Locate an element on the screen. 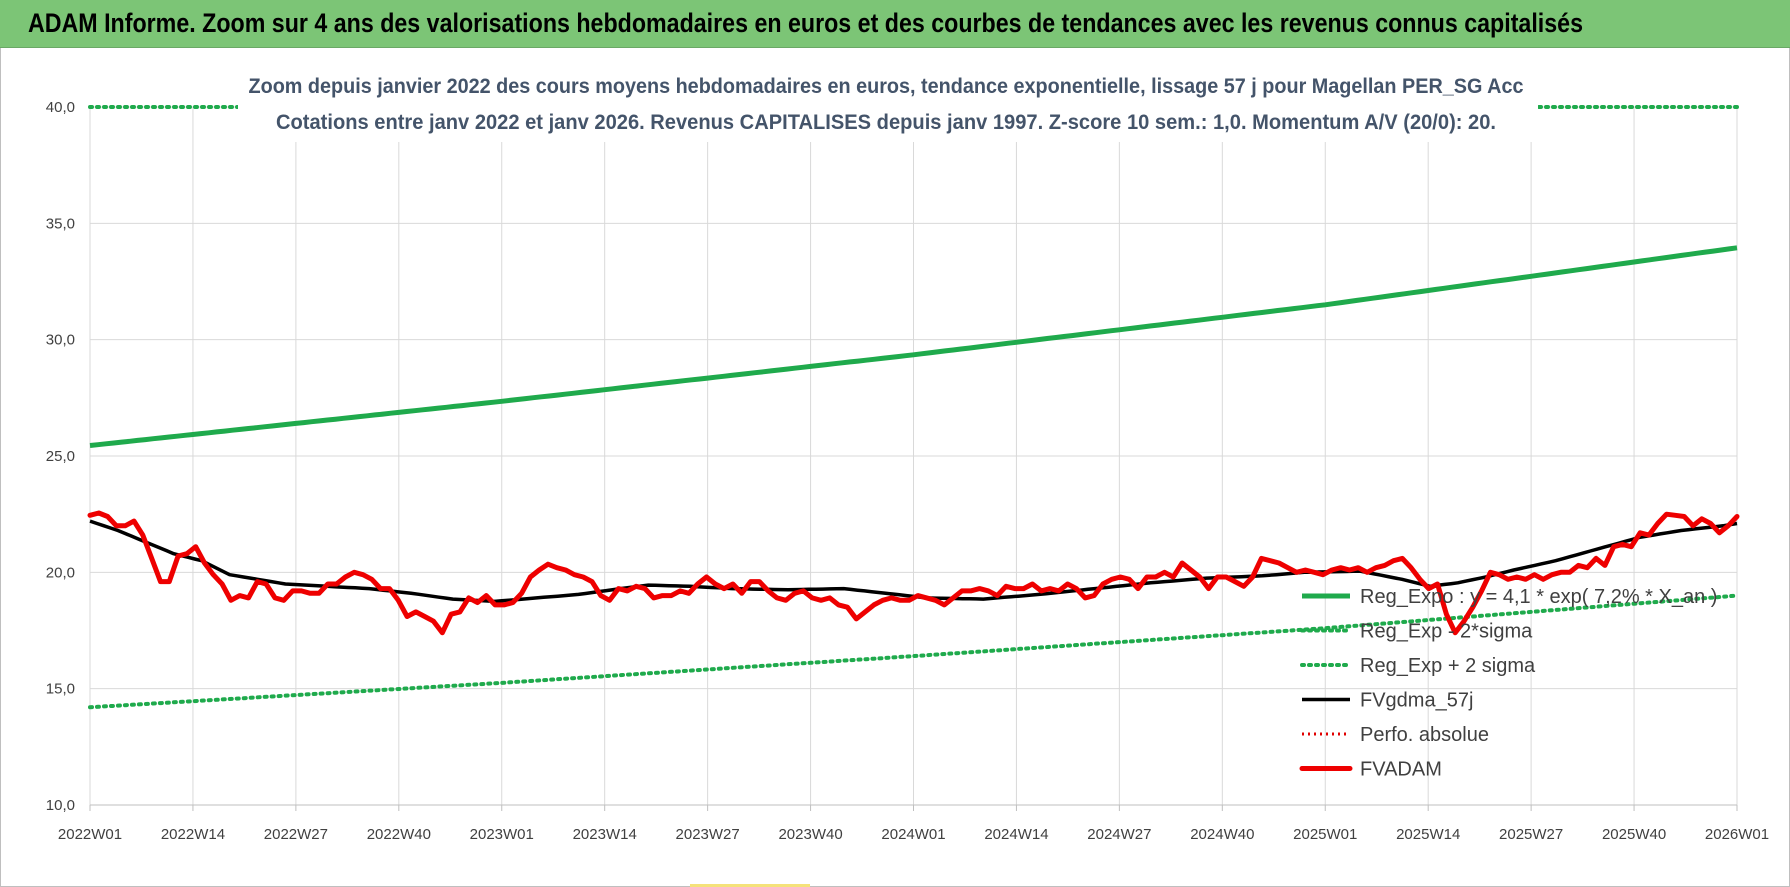 The height and width of the screenshot is (887, 1790). y-tick-label: 40,0 is located at coordinates (60, 107).